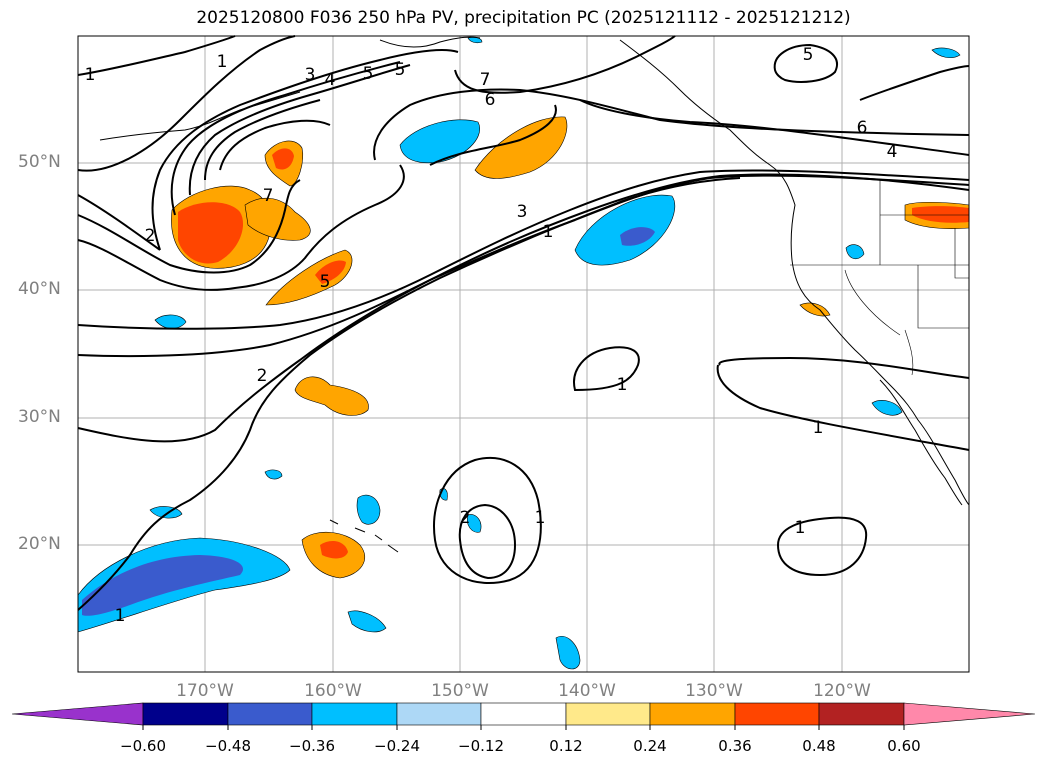 The image size is (1047, 765). I want to click on hawaiian-islands, so click(364, 536).